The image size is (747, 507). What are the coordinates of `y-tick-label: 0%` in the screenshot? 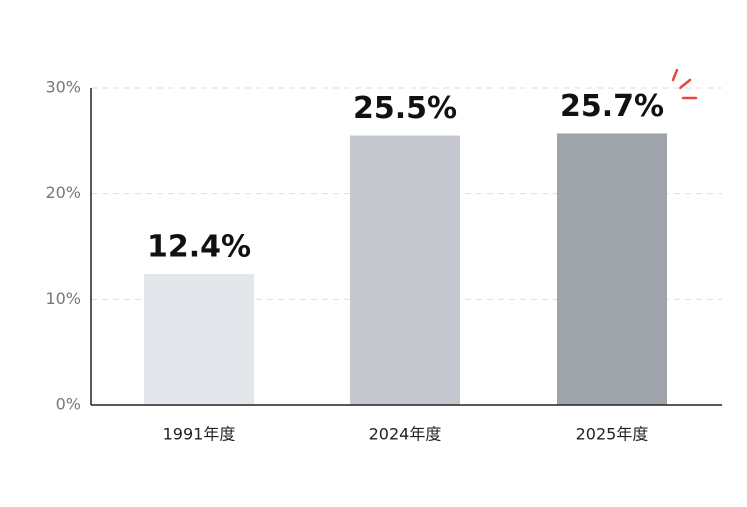 It's located at (68, 404).